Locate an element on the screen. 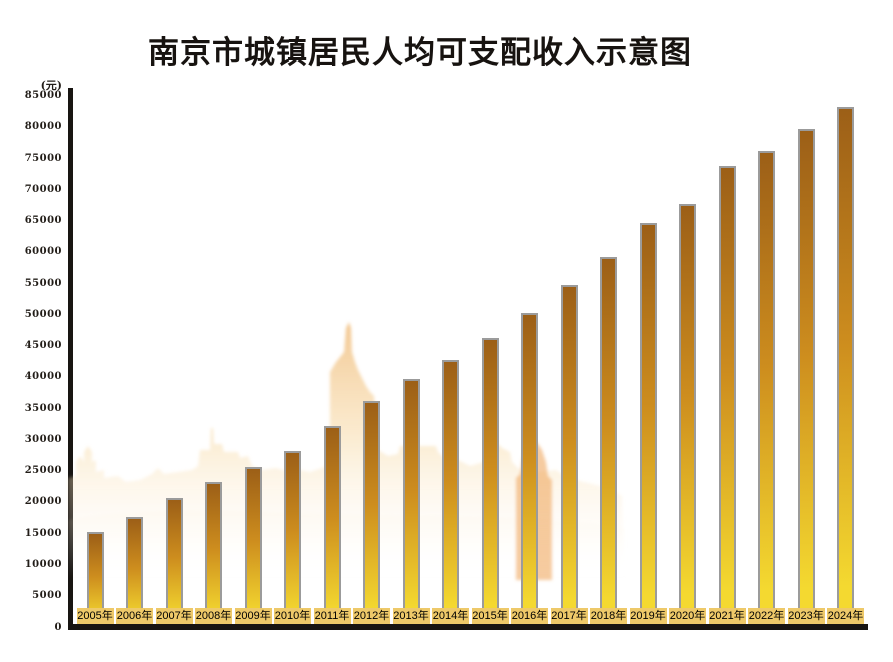 This screenshot has height=662, width=893. bar-2009年 is located at coordinates (253, 547).